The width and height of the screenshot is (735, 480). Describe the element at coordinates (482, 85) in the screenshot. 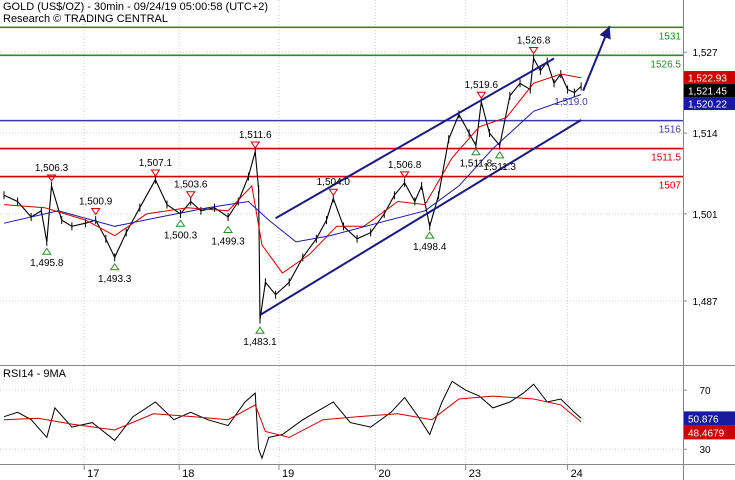

I see `annotation-high-label: 1,519.6` at that location.